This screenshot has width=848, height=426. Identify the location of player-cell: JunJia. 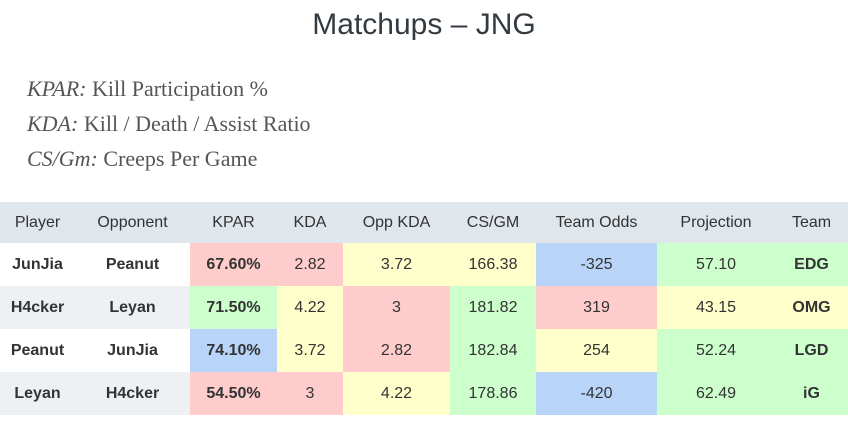
(37, 264).